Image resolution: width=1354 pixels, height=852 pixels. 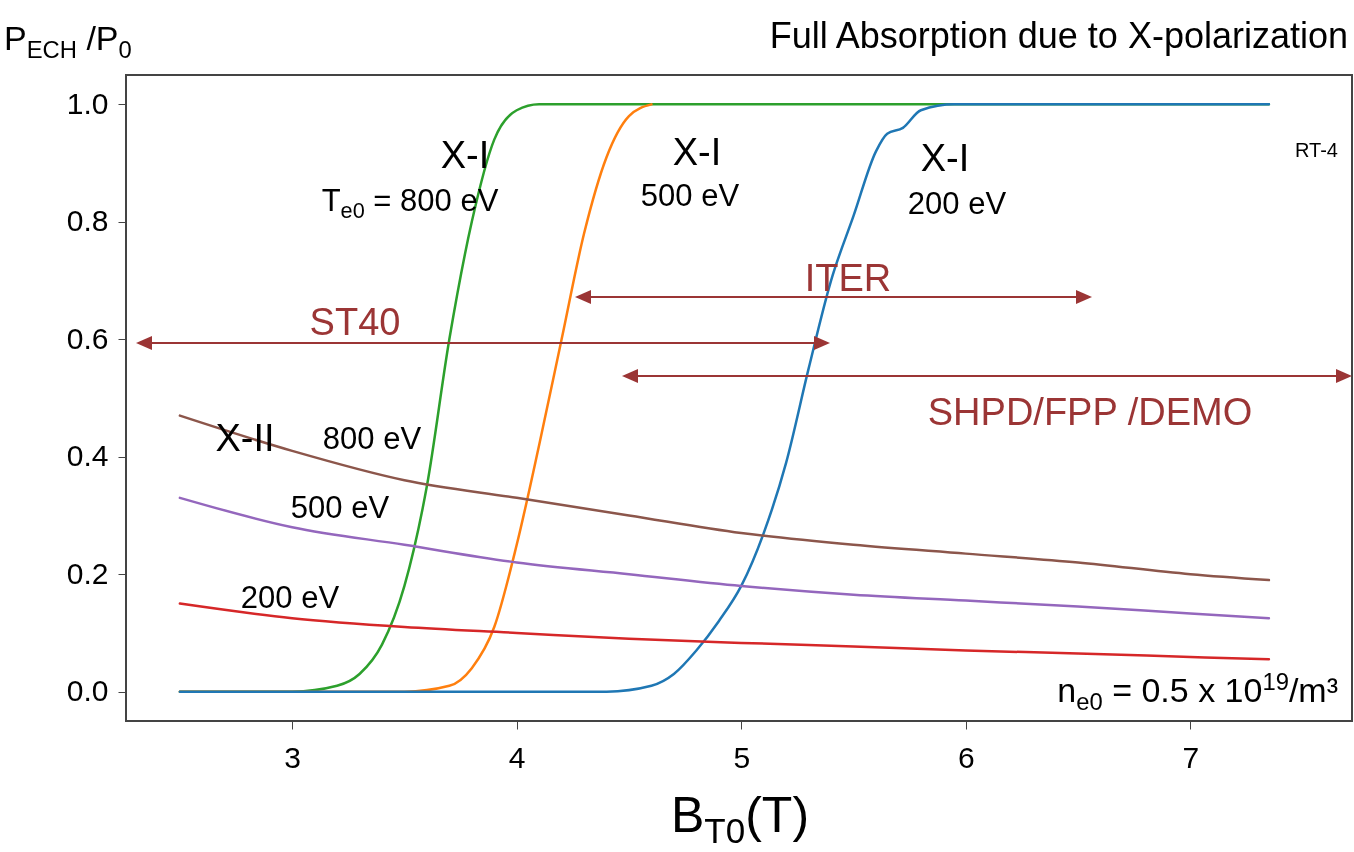 I want to click on x-tick-label: 5, so click(x=742, y=757).